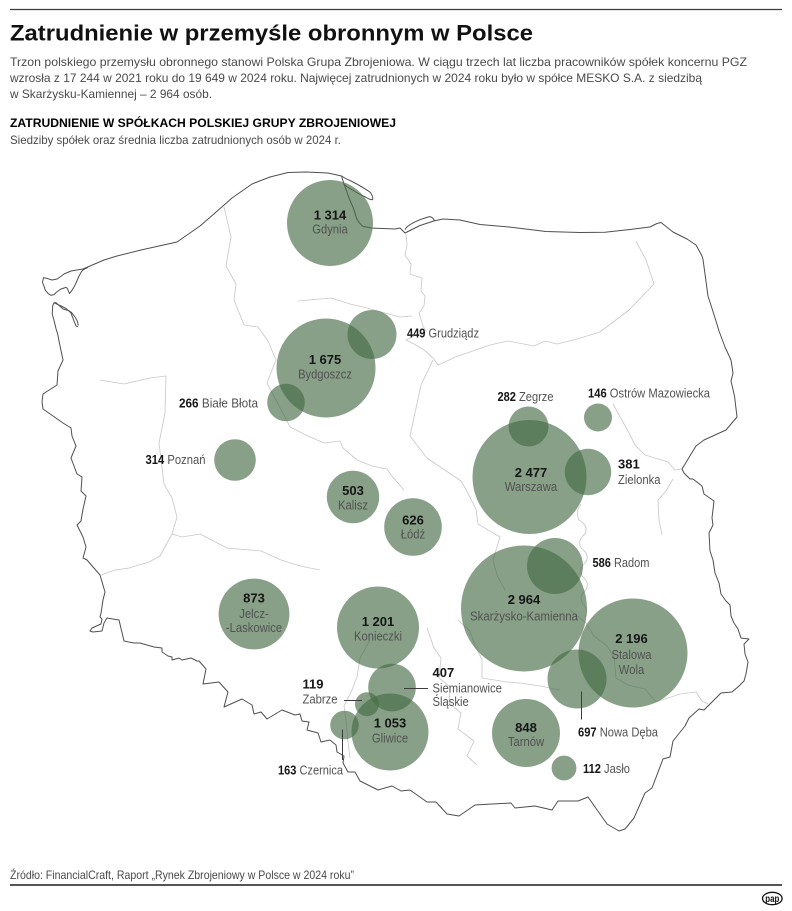 The height and width of the screenshot is (911, 792). What do you see at coordinates (467, 687) in the screenshot?
I see `svg-text: Siemianowice` at bounding box center [467, 687].